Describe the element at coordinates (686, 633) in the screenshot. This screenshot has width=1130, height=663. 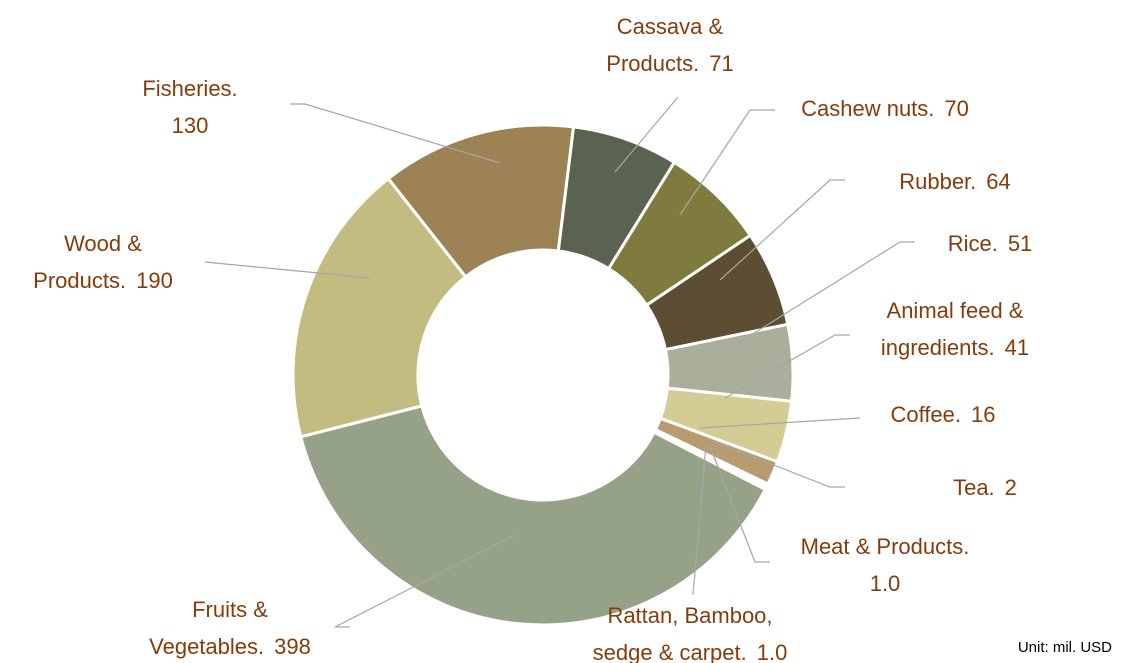
I see `data-label: Rattan, Bamboo, sedge & carpet.` at that location.